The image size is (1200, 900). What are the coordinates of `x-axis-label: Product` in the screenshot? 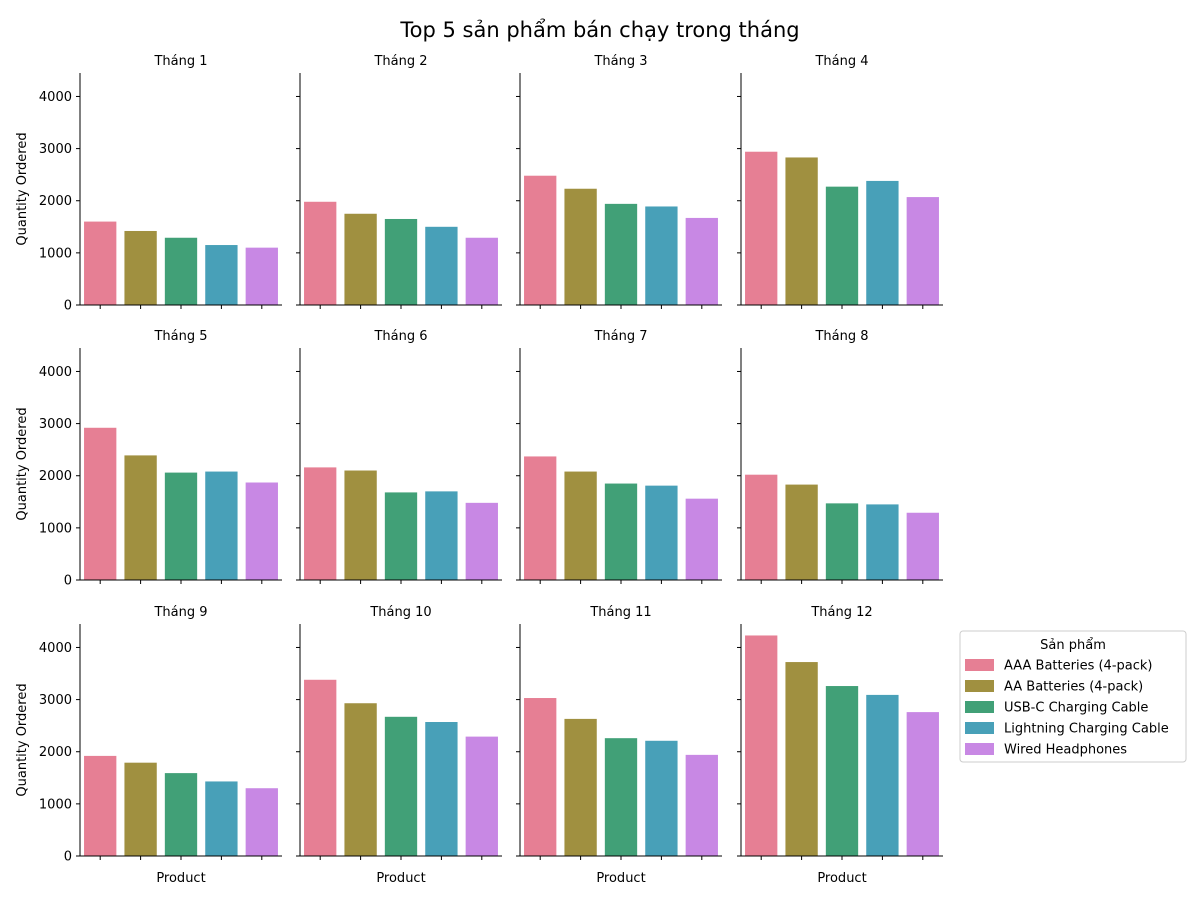 It's located at (620, 878).